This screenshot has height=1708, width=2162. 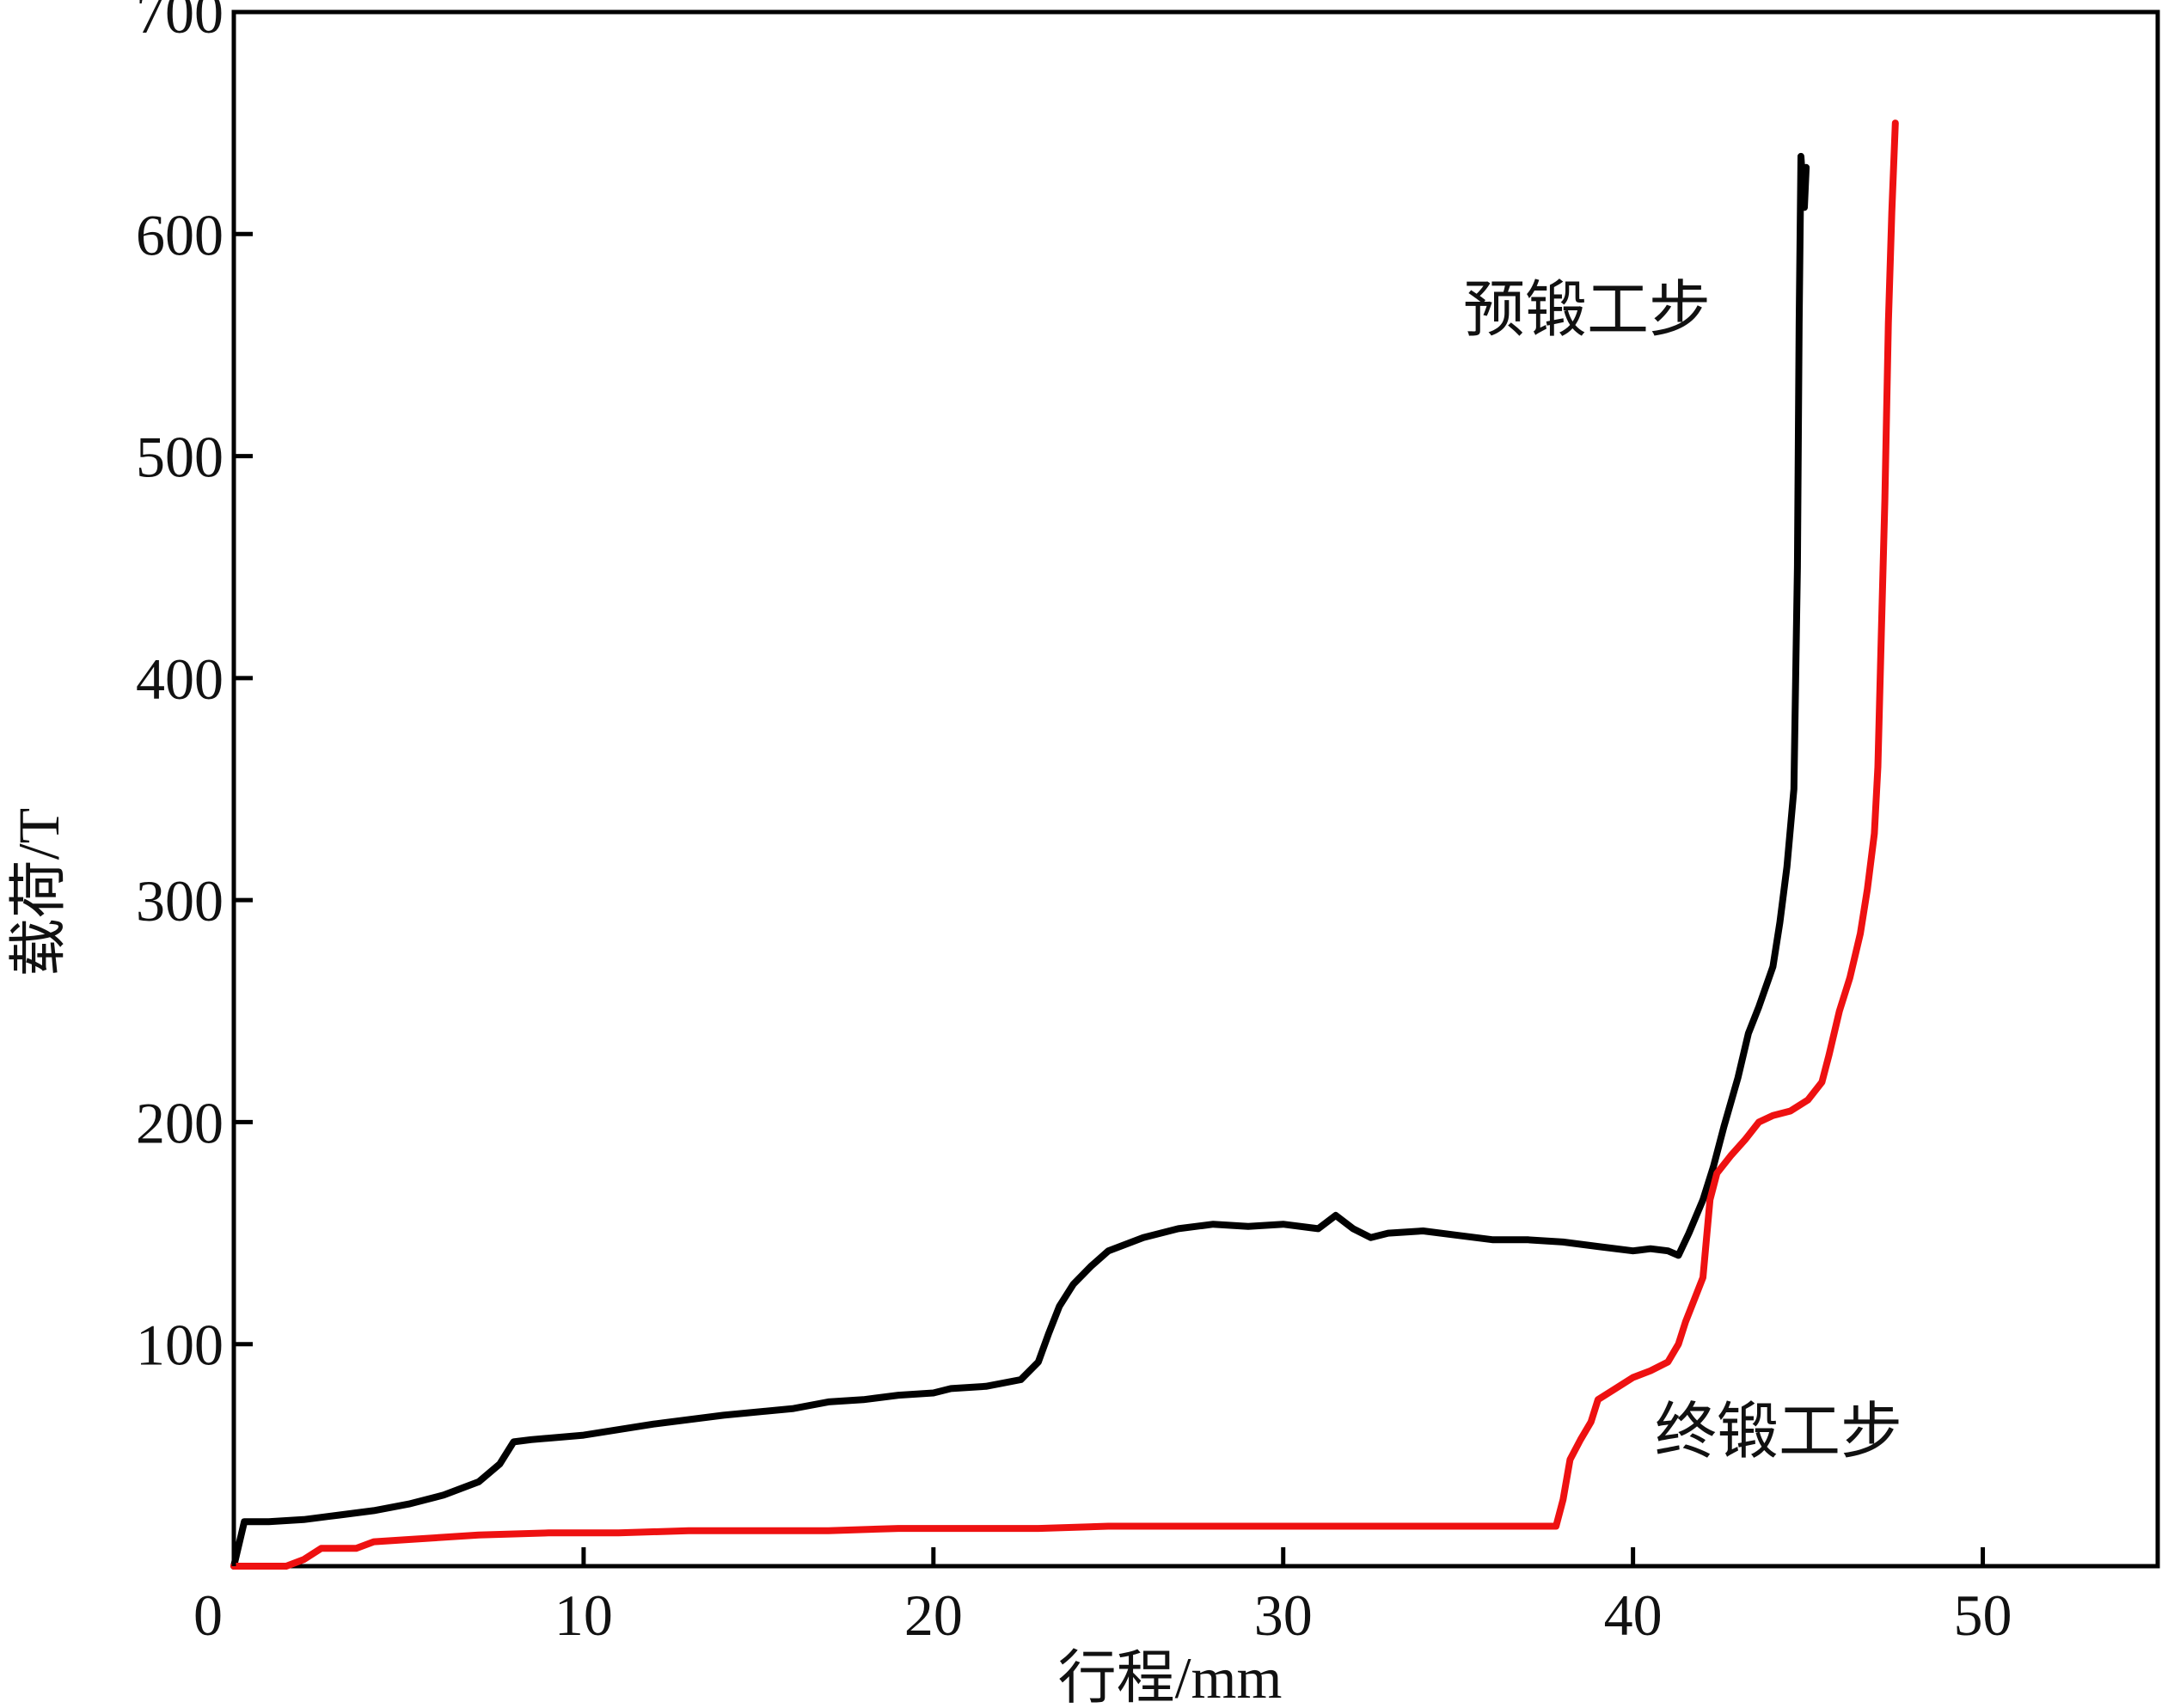 What do you see at coordinates (180, 23) in the screenshot?
I see `y-tick-label-700: 700` at bounding box center [180, 23].